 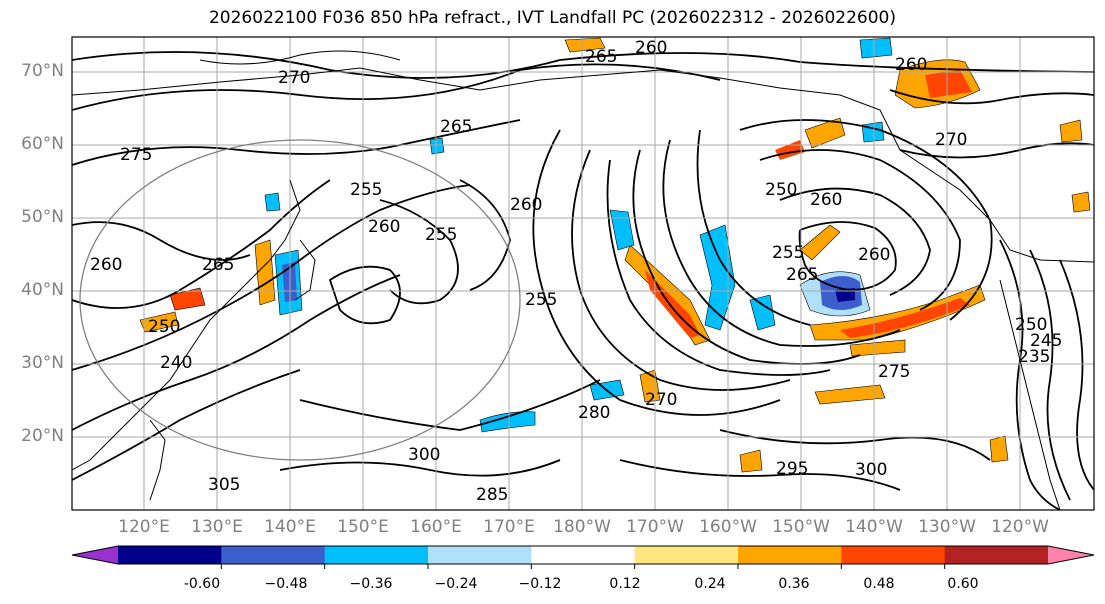 What do you see at coordinates (625, 584) in the screenshot?
I see `colorbar-tick-label: 0.12` at bounding box center [625, 584].